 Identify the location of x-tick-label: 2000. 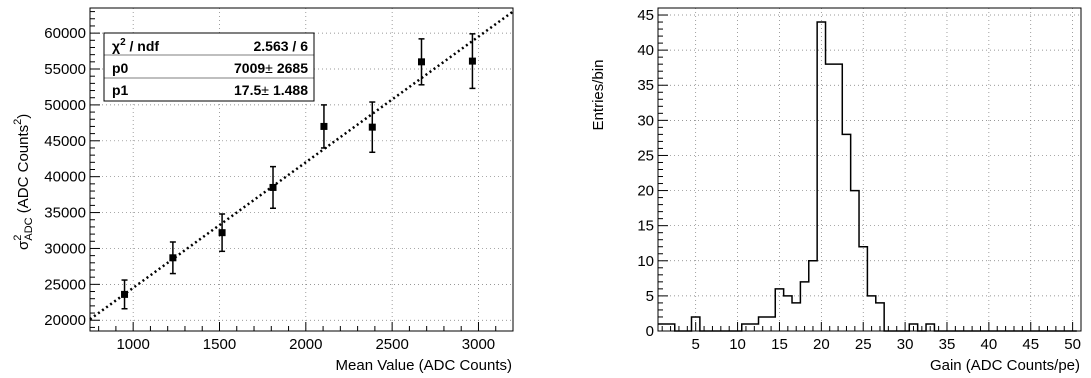
(305, 344).